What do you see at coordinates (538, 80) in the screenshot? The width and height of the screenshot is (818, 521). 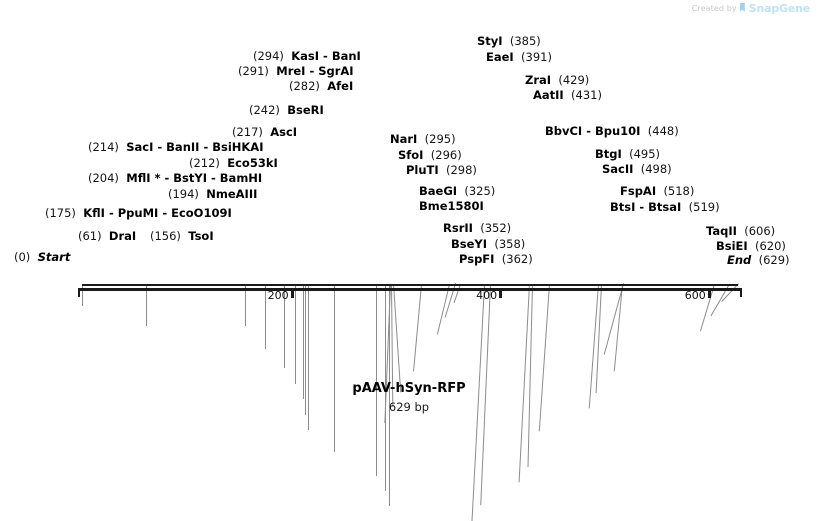 I see `site-enzyme-label: ZraI` at bounding box center [538, 80].